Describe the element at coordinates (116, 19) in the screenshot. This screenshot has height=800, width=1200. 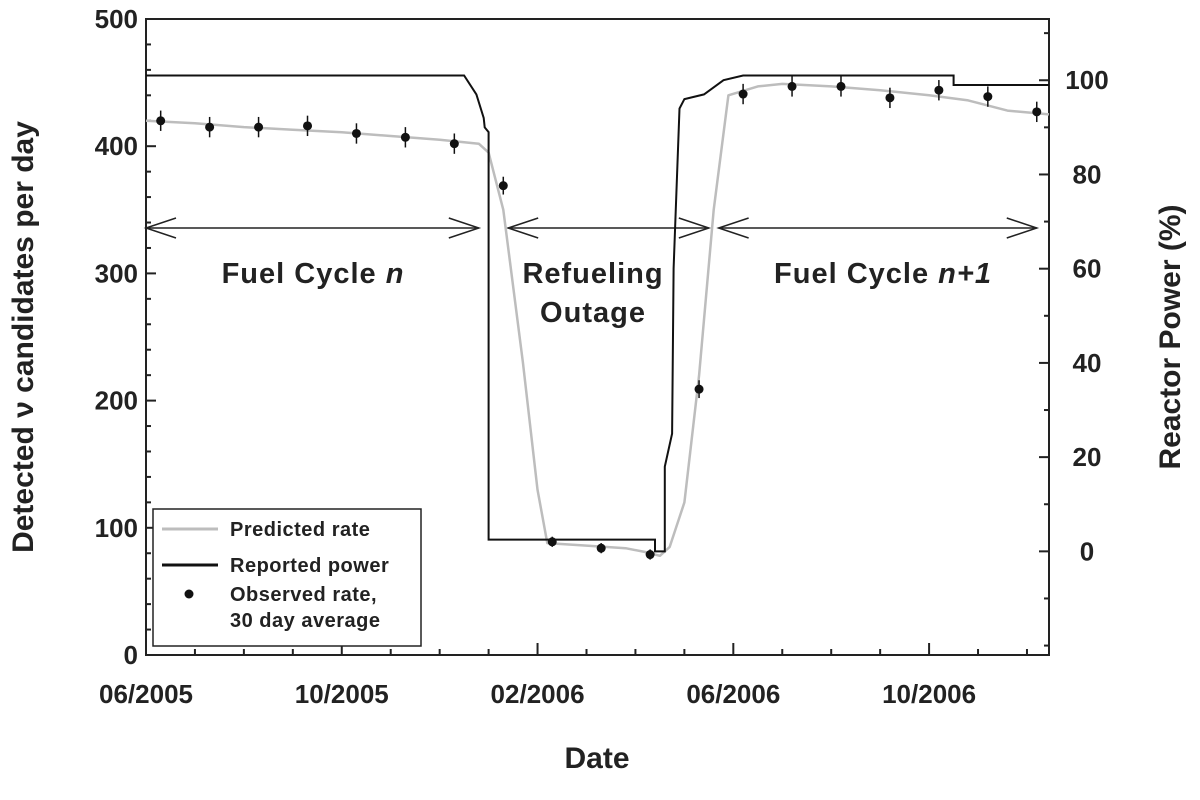
I see `y-left-tick-label: 500` at that location.